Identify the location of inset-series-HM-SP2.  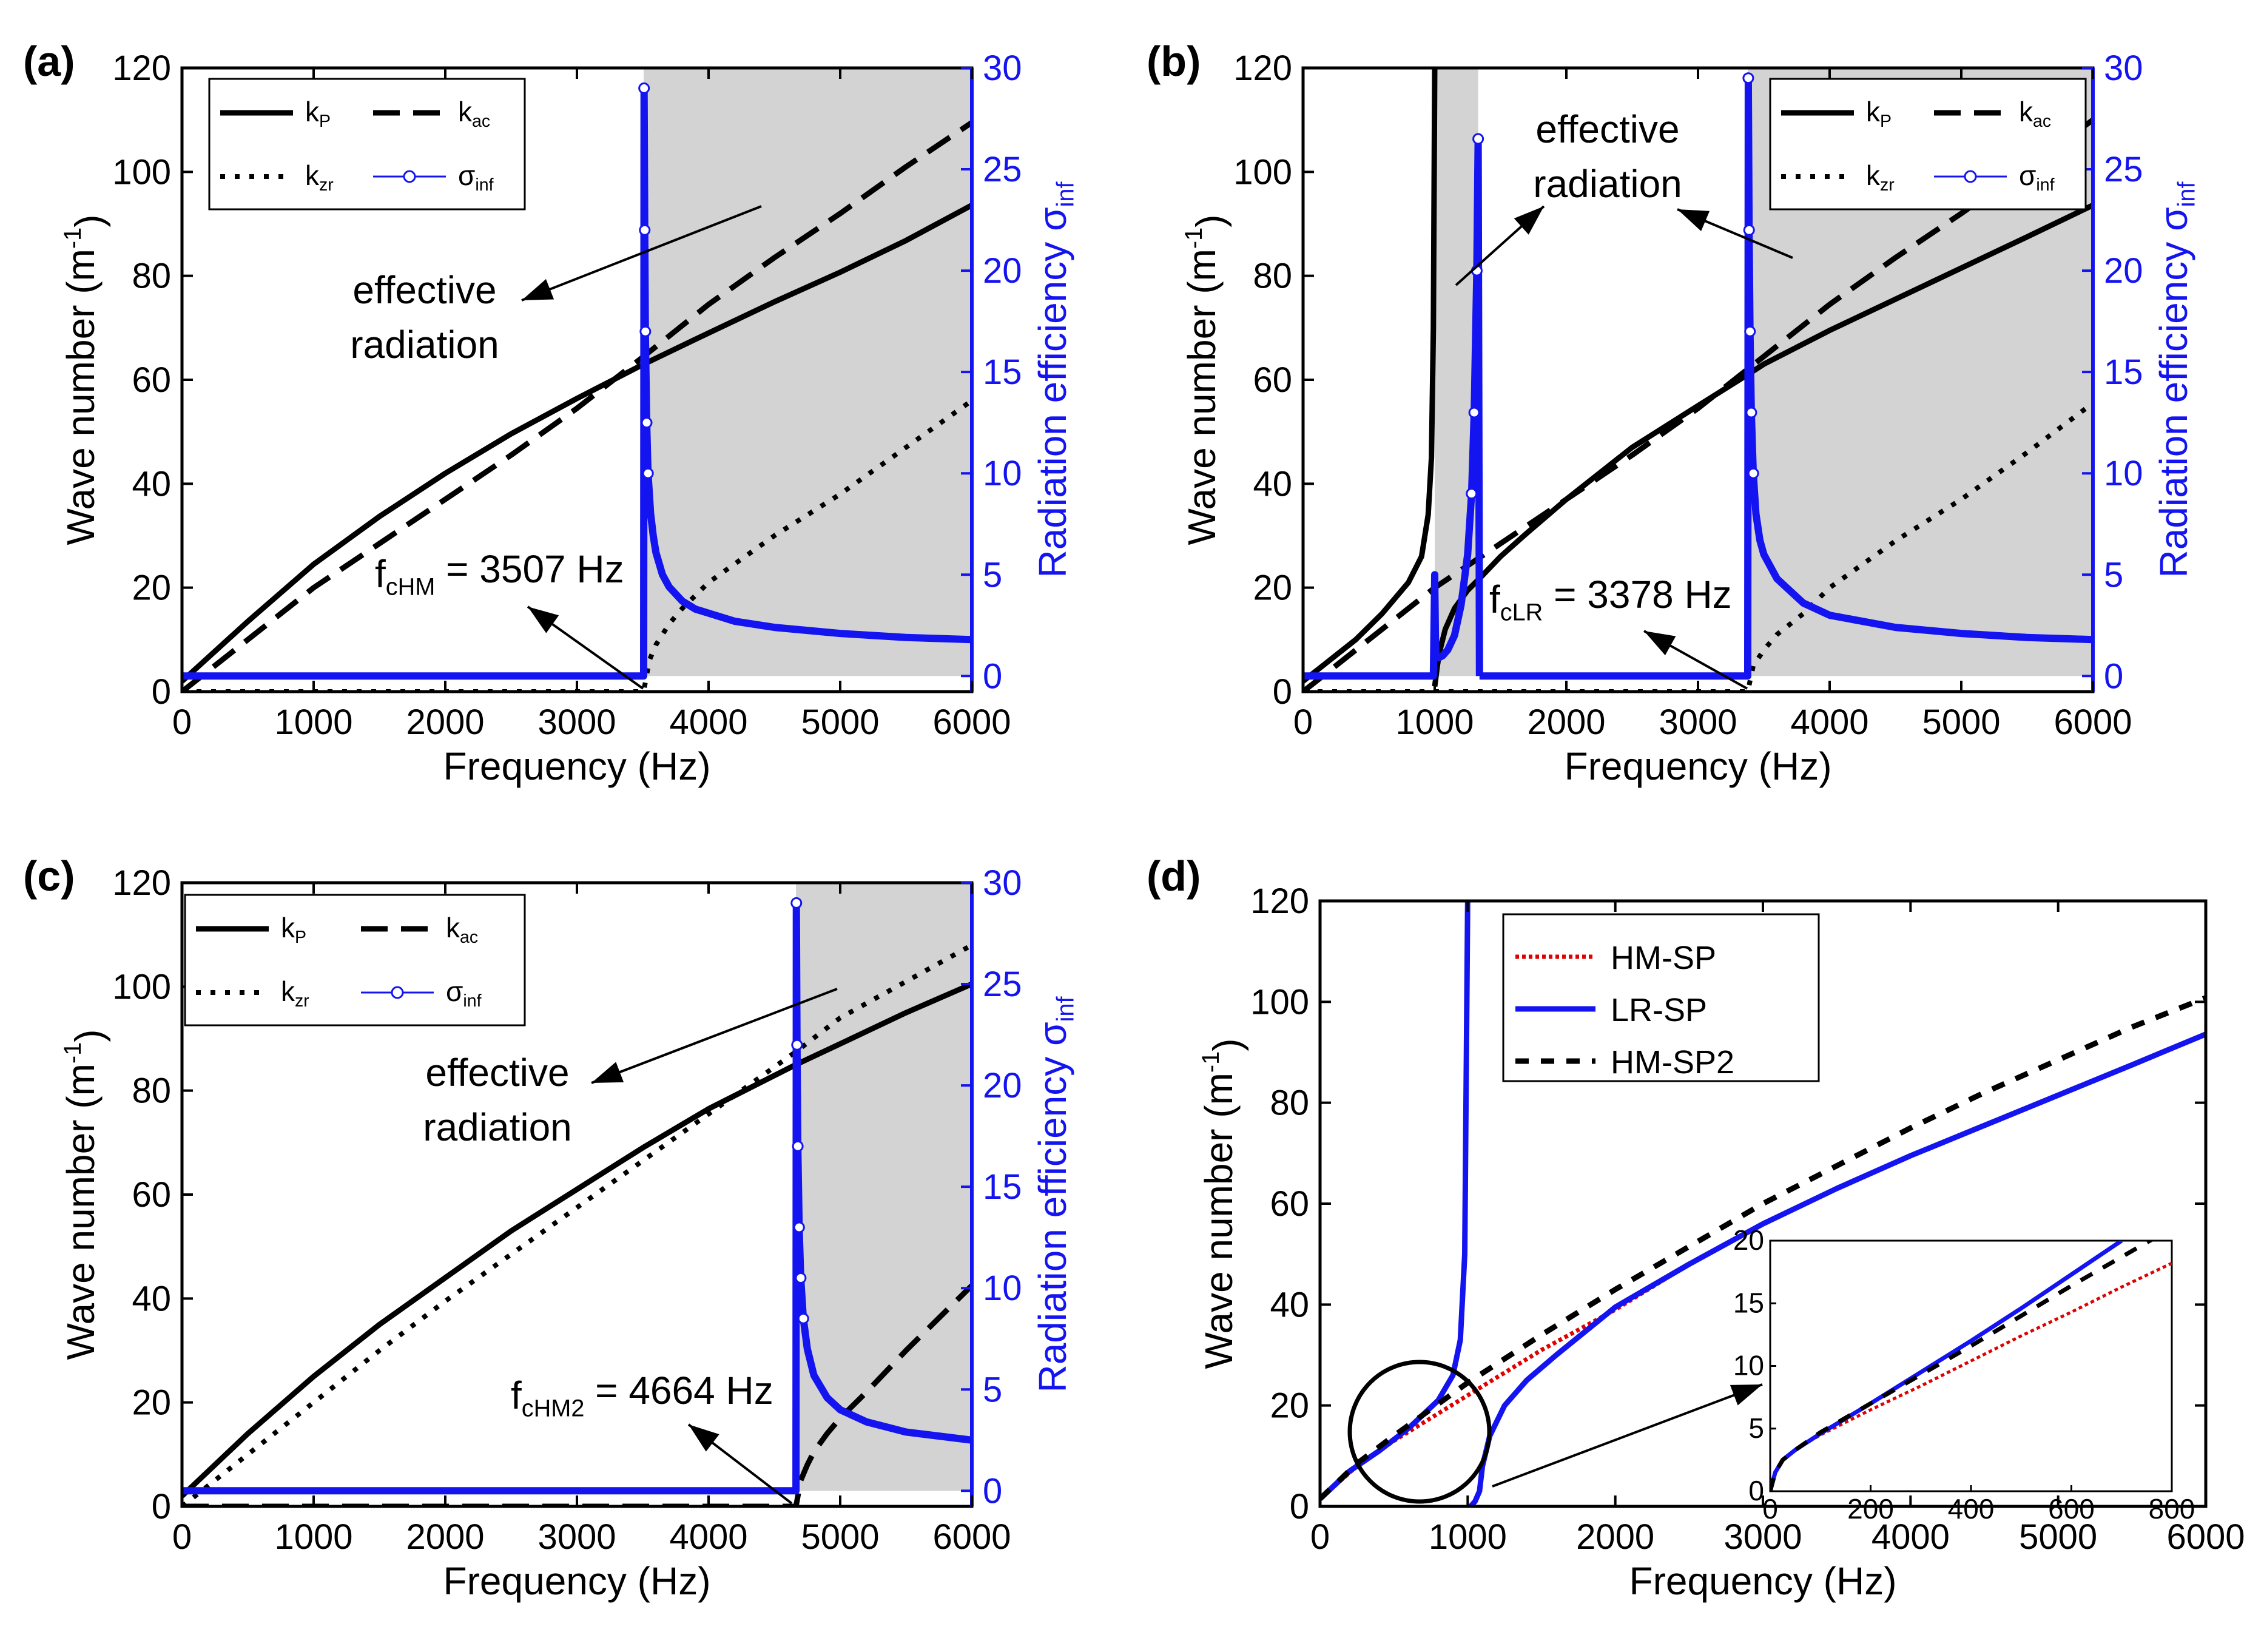
(1962, 1366).